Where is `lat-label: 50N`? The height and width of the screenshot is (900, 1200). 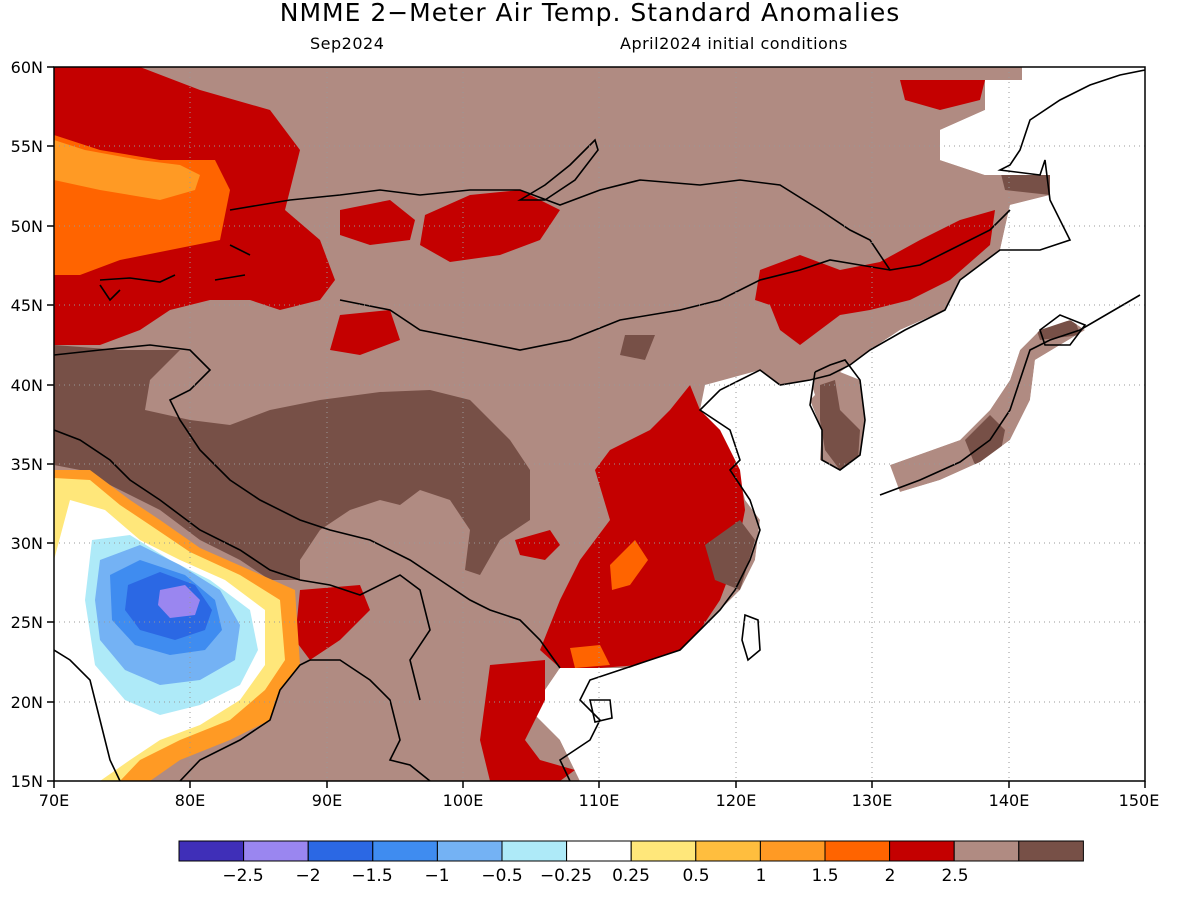 lat-label: 50N is located at coordinates (27, 226).